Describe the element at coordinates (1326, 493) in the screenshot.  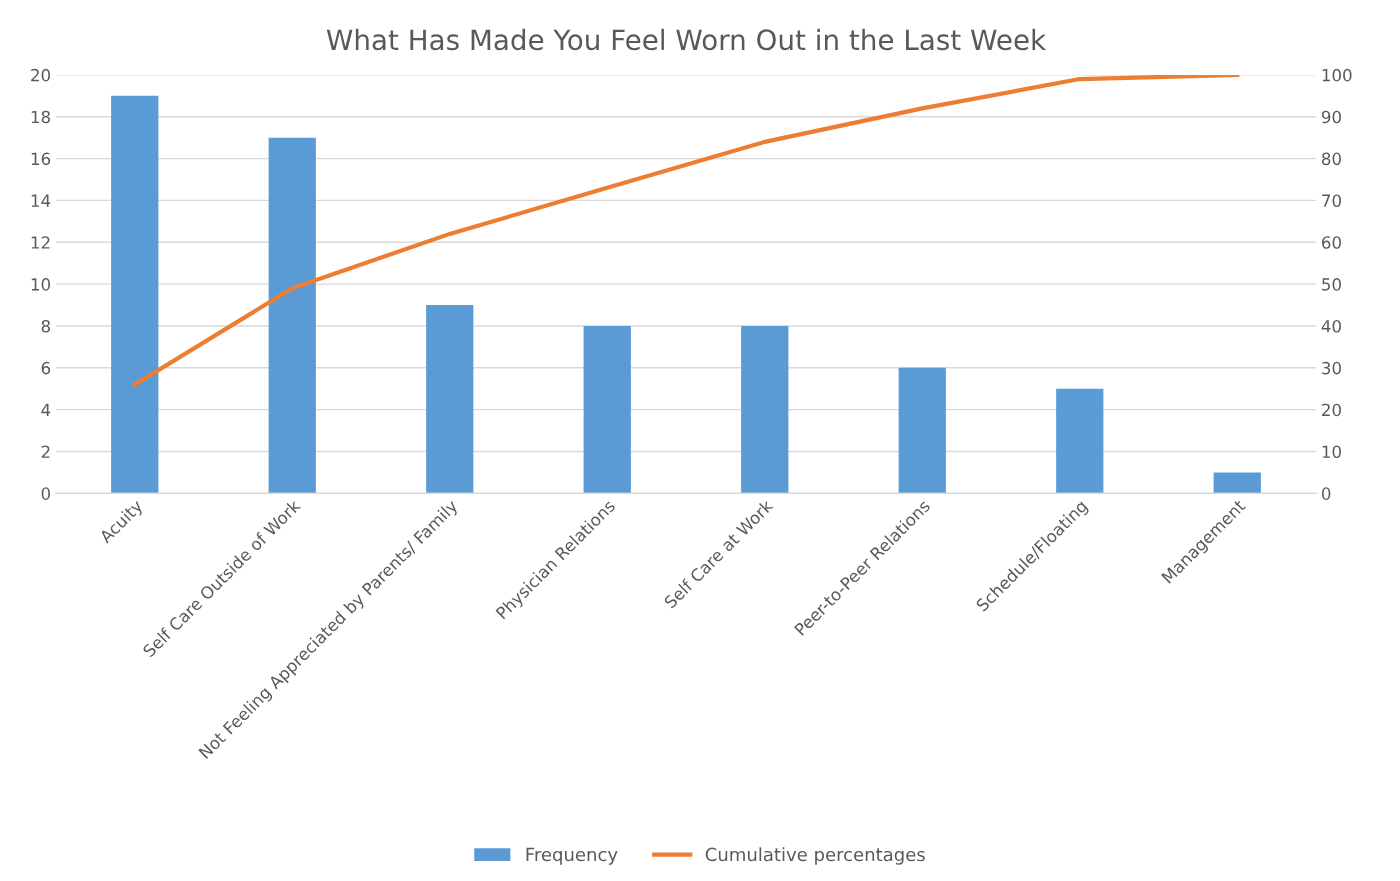
I see `y2-tick-label: 0` at that location.